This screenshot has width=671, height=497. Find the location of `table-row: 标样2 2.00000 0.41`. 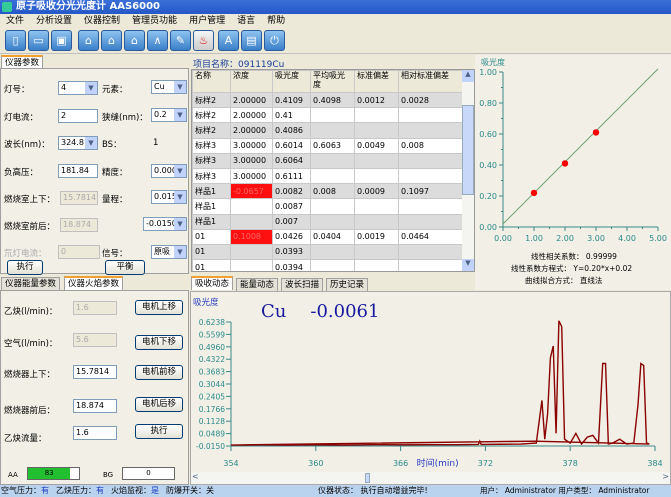

table-row: 标样2 2.00000 0.41 is located at coordinates (328, 115).